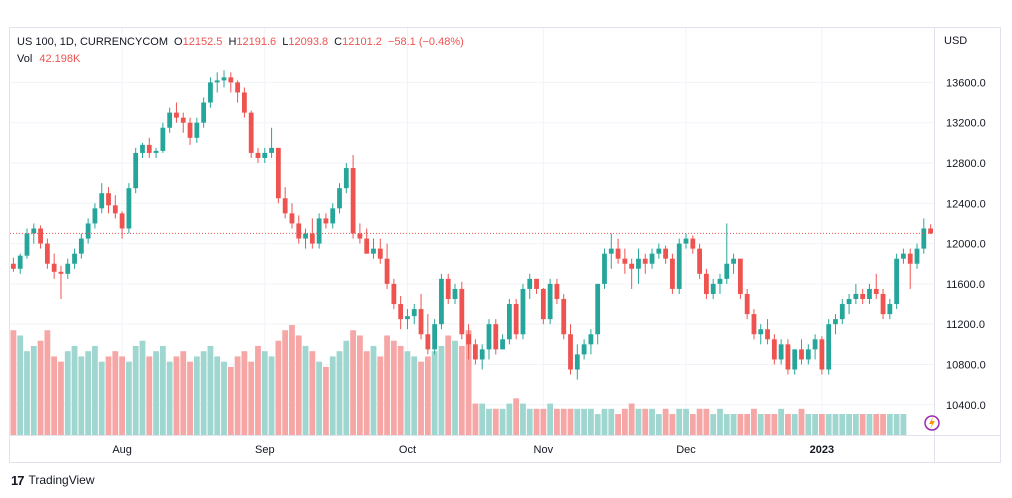 The image size is (1012, 498). I want to click on close-key: C, so click(338, 42).